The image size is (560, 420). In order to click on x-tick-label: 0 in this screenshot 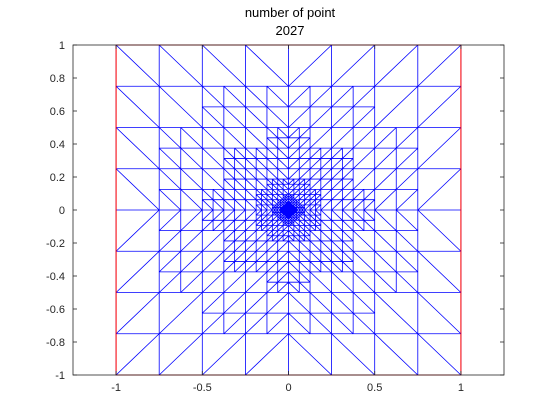, I will do `click(288, 388)`.